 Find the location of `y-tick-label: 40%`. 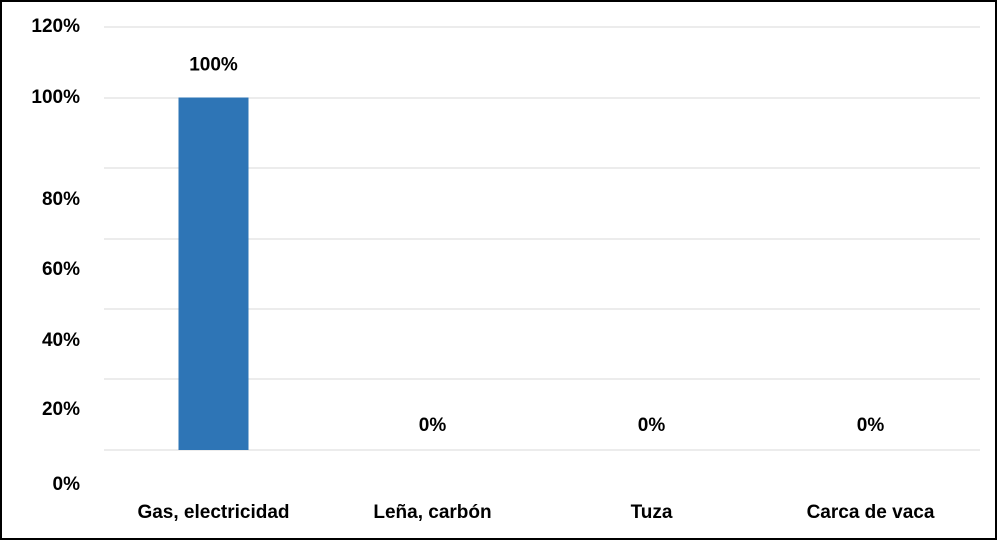

y-tick-label: 40% is located at coordinates (61, 340).